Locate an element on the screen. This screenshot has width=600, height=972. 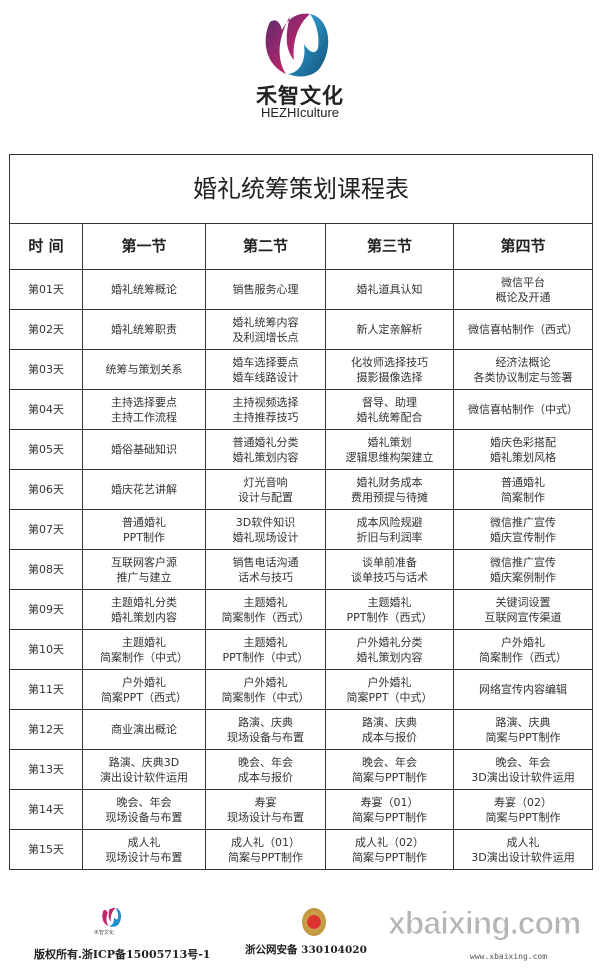
lesson-cell: 成人礼 现场设计与布置 is located at coordinates (144, 849).